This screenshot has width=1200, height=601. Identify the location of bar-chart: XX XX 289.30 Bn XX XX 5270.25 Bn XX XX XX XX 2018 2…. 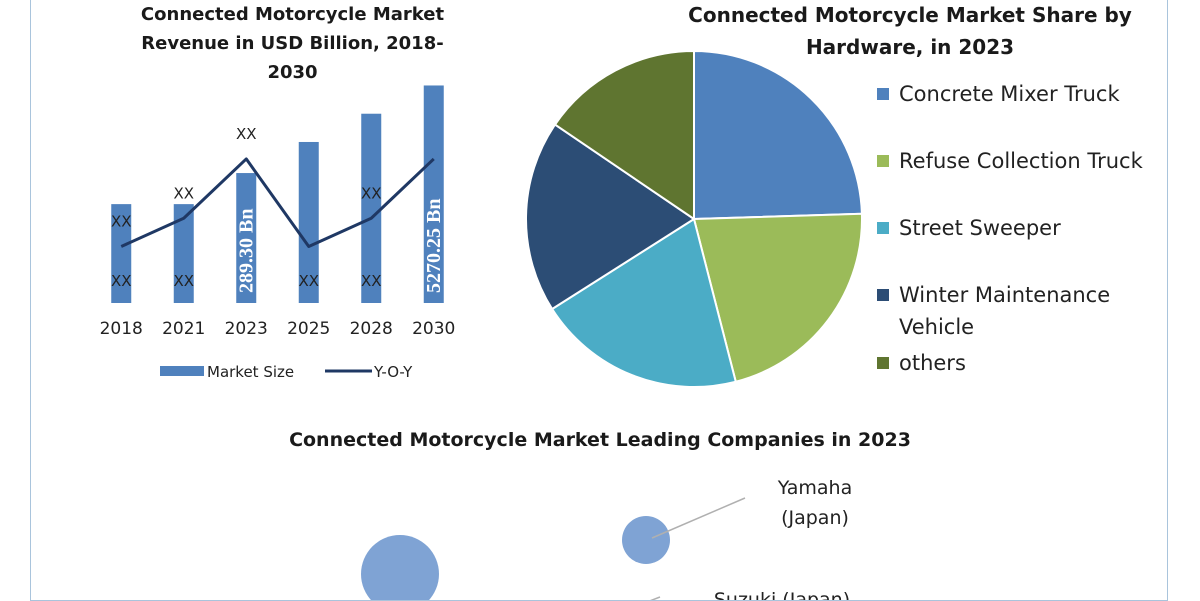
(277, 233).